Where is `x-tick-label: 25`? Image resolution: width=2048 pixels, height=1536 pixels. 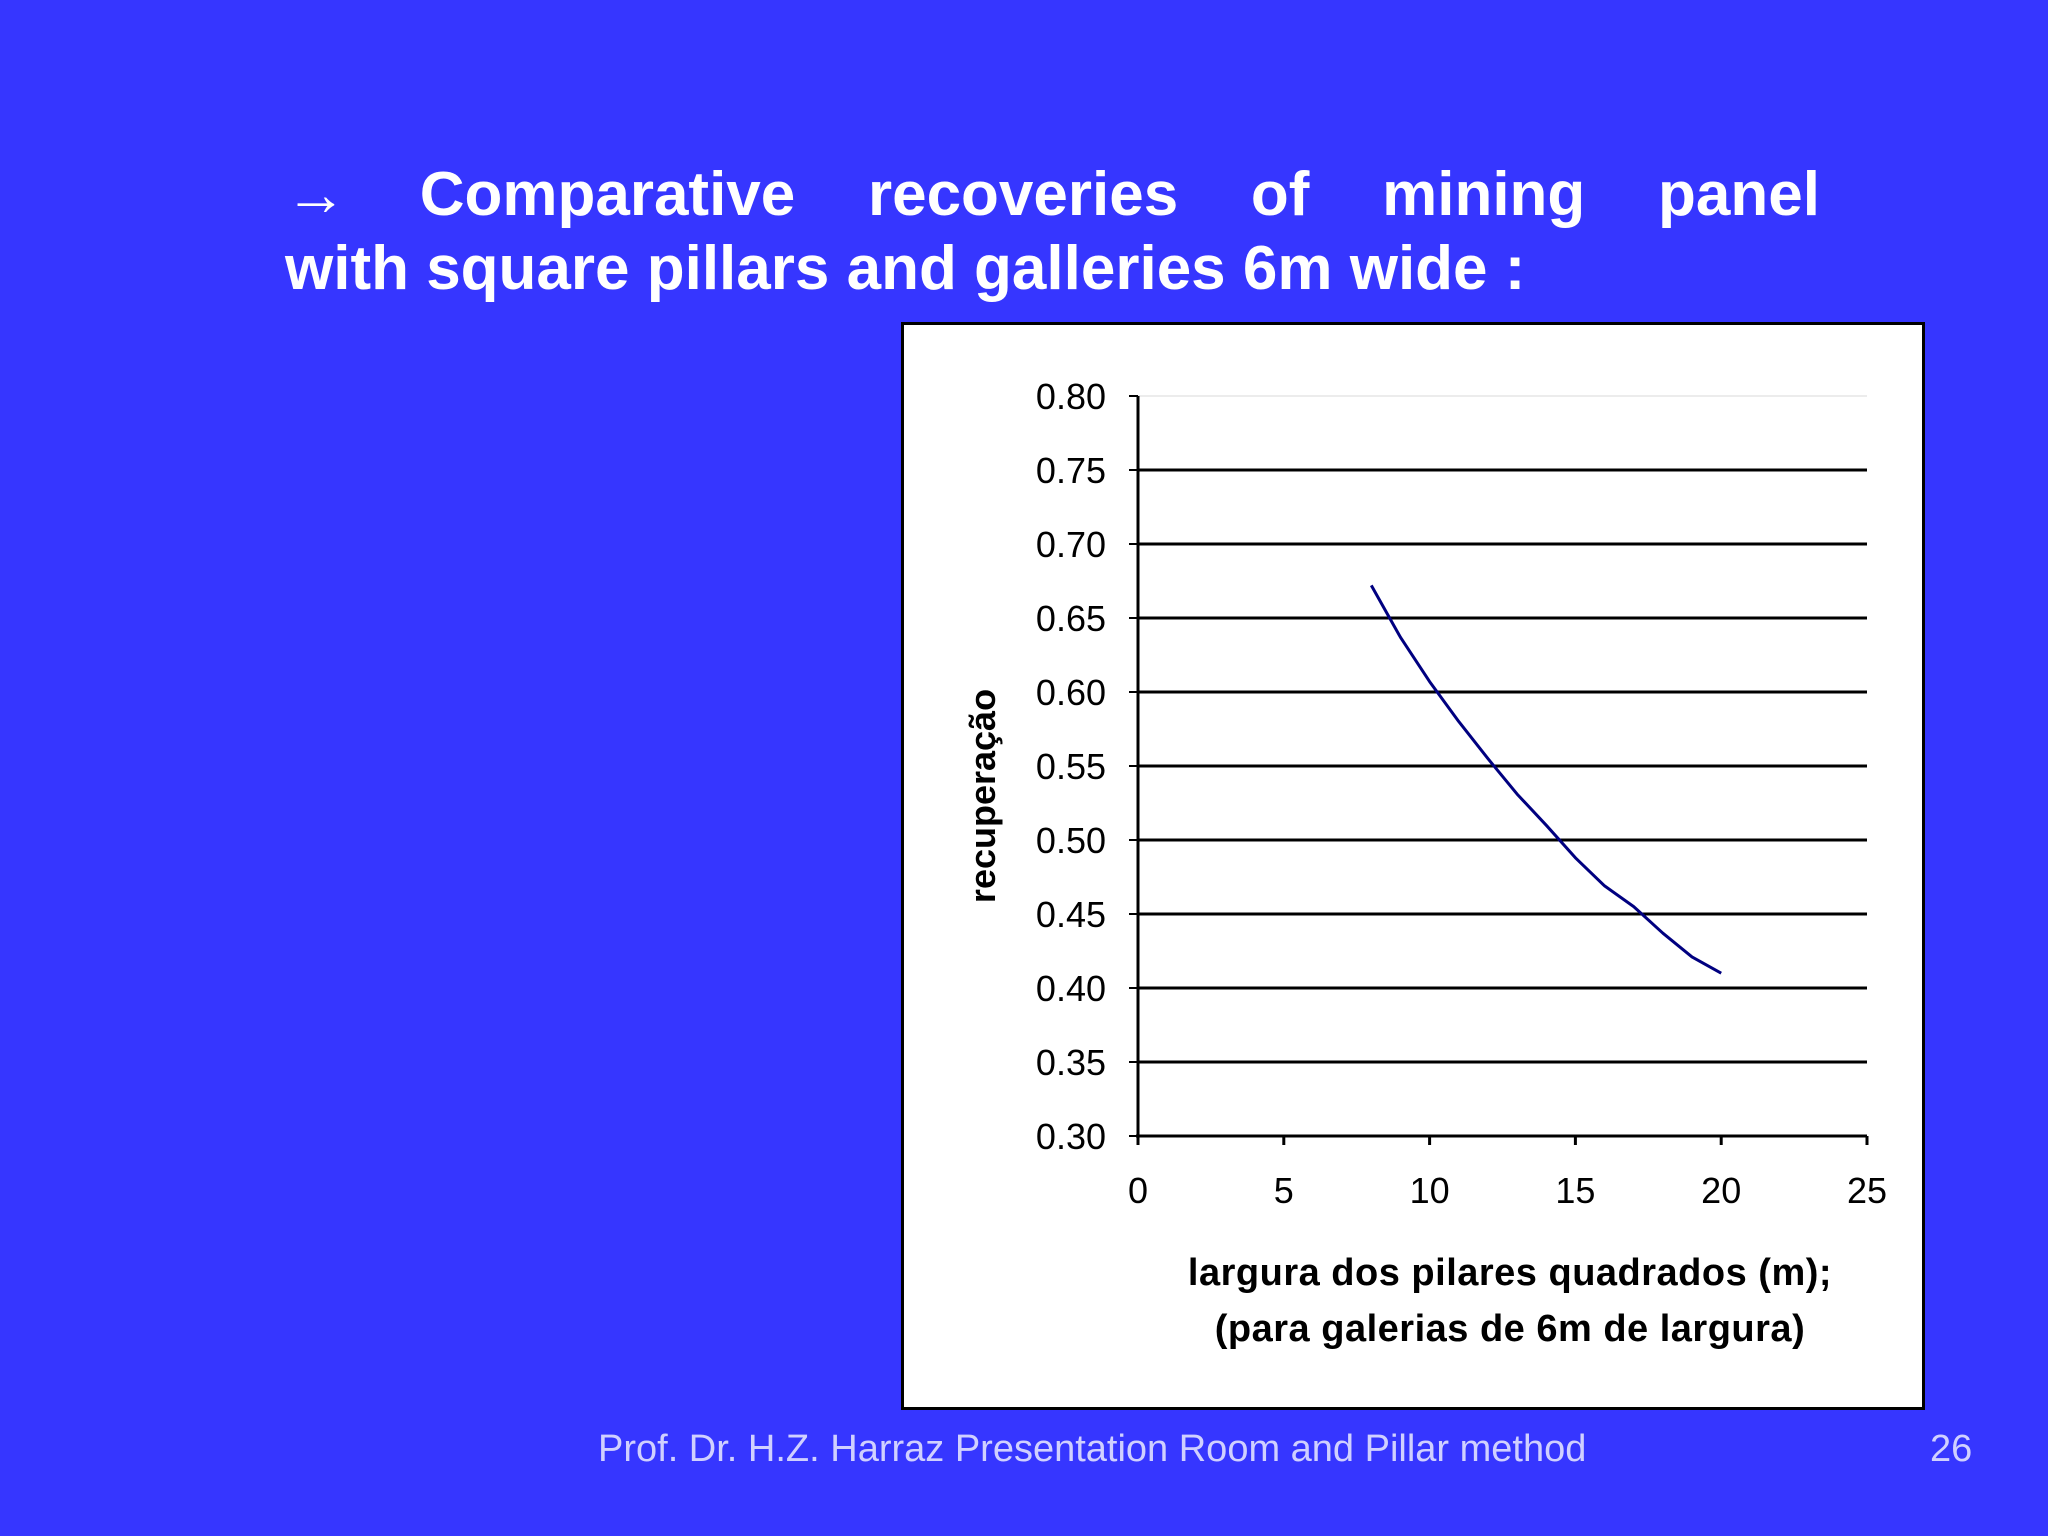
x-tick-label: 25 is located at coordinates (1867, 1190).